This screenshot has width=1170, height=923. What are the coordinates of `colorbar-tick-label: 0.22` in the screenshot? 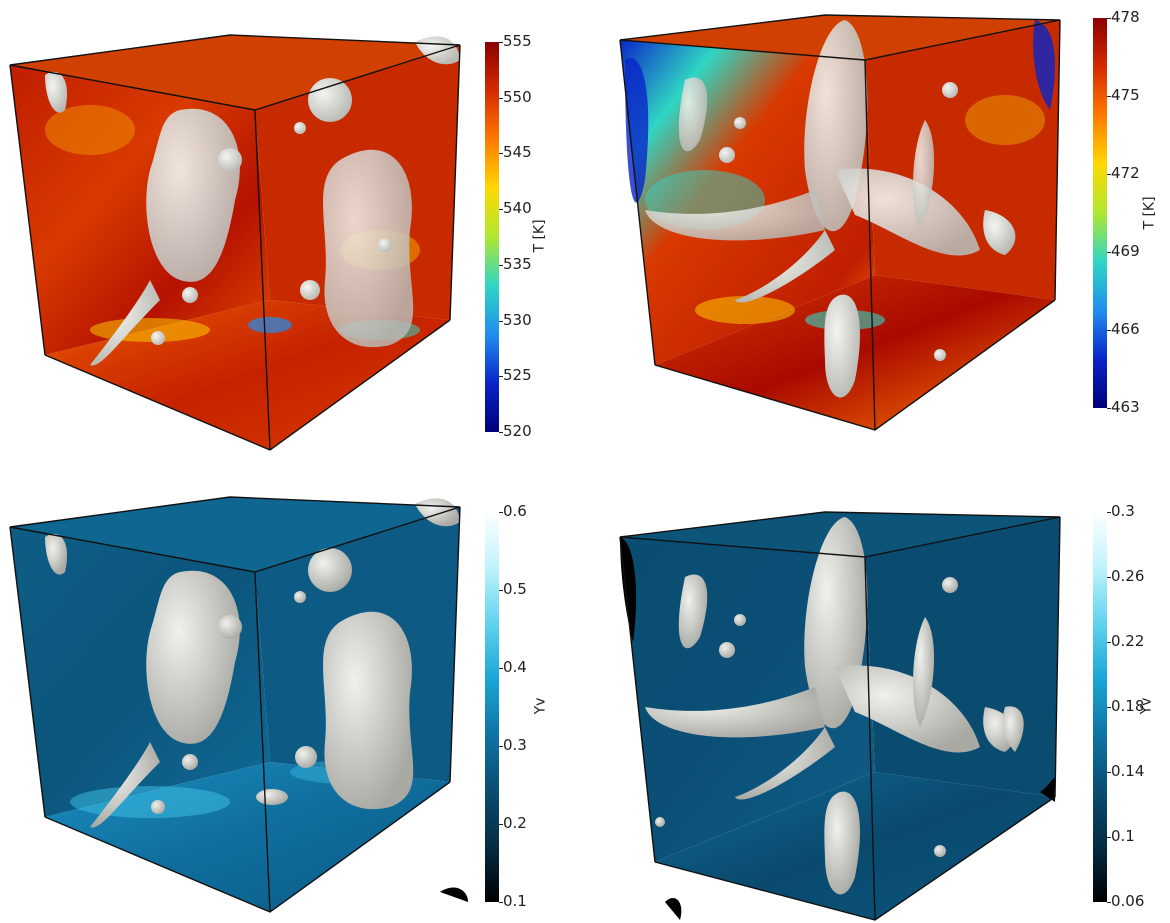 It's located at (1128, 641).